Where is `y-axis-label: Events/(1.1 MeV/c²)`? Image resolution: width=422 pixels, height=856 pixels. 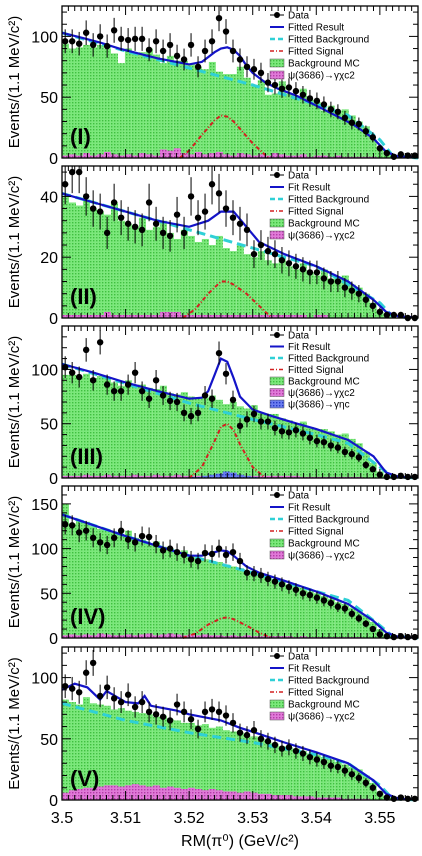 y-axis-label: Events/(1.1 MeV/c²) is located at coordinates (14, 82).